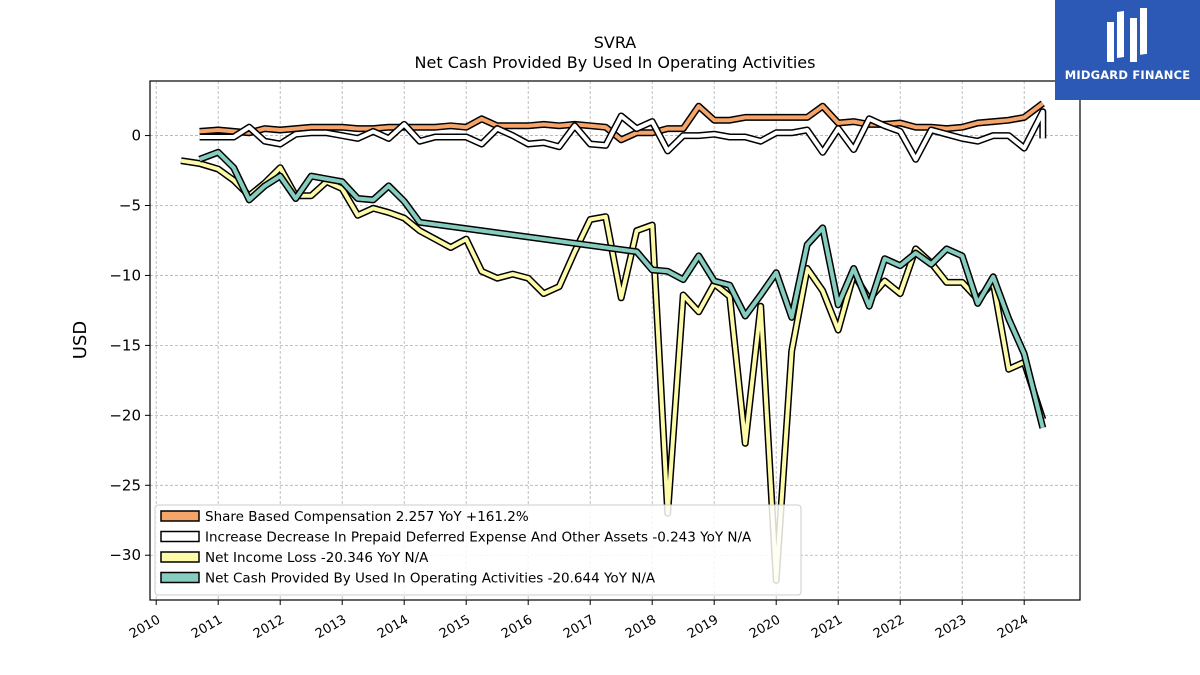 This screenshot has height=675, width=1200. Describe the element at coordinates (517, 627) in the screenshot. I see `x-tick-label: 2016` at that location.